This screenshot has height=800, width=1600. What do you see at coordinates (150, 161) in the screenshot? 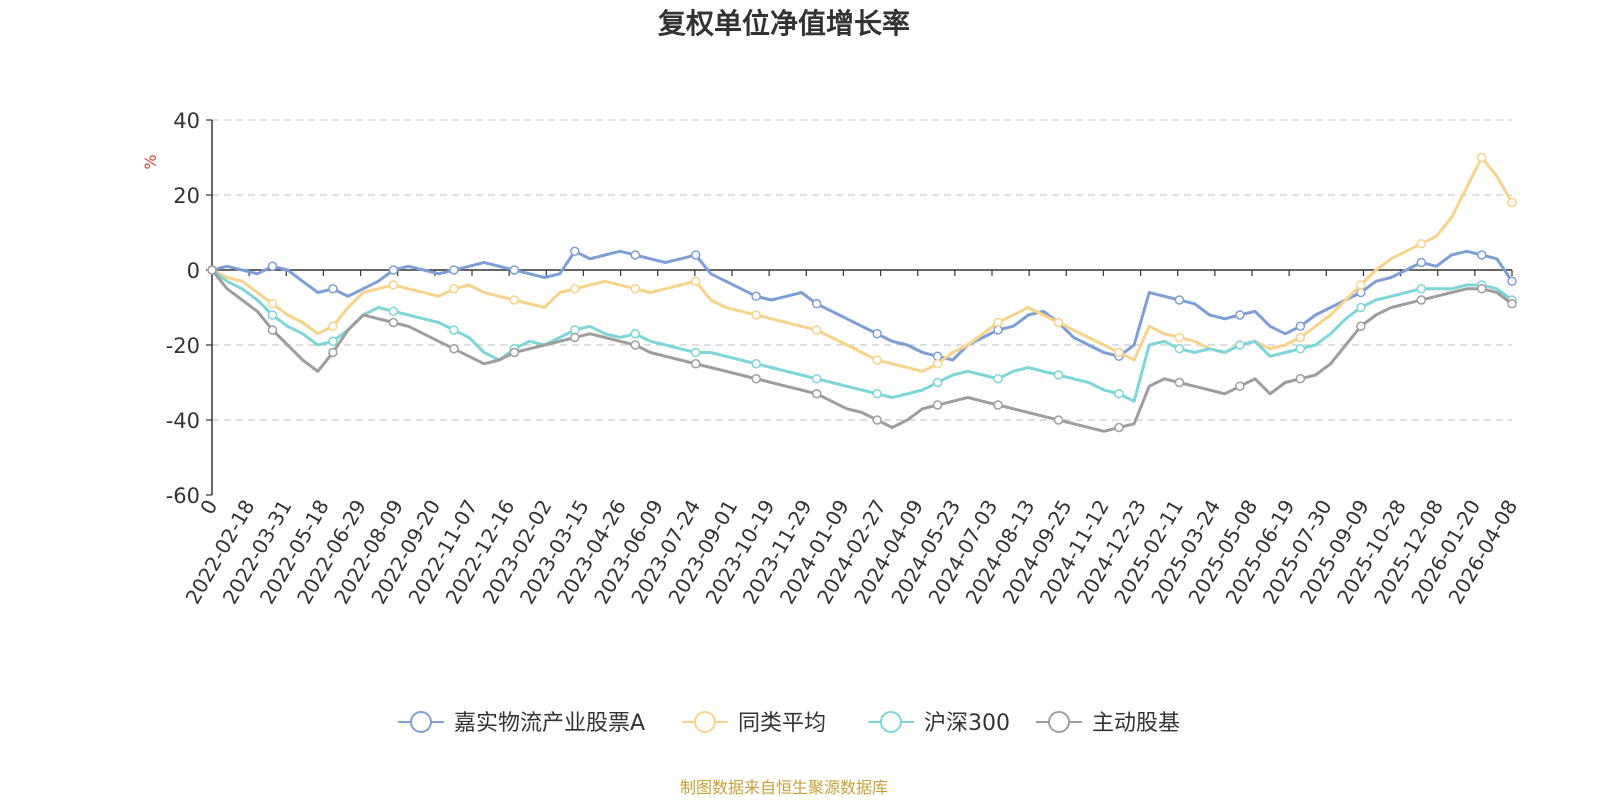
I see `y-axis-unit-label: %` at bounding box center [150, 161].